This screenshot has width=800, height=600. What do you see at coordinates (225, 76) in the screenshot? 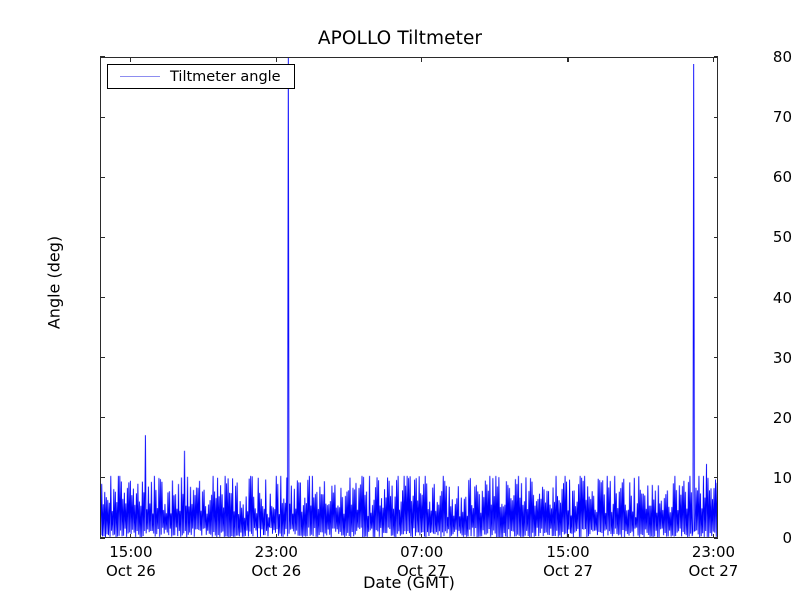
I see `legend-label: Tiltmeter angle` at bounding box center [225, 76].